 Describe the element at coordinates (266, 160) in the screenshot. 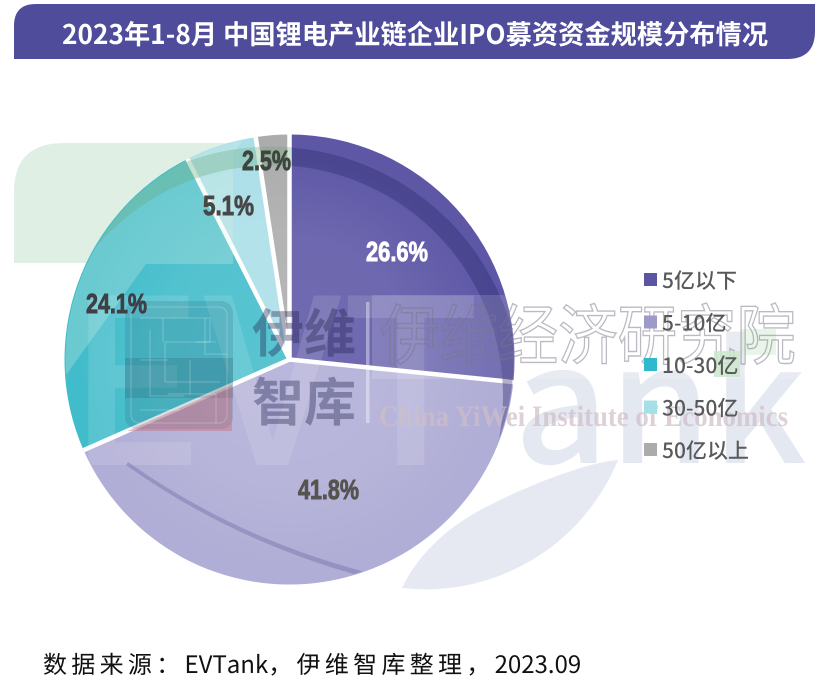

I see `svg-text: 2.5%` at that location.